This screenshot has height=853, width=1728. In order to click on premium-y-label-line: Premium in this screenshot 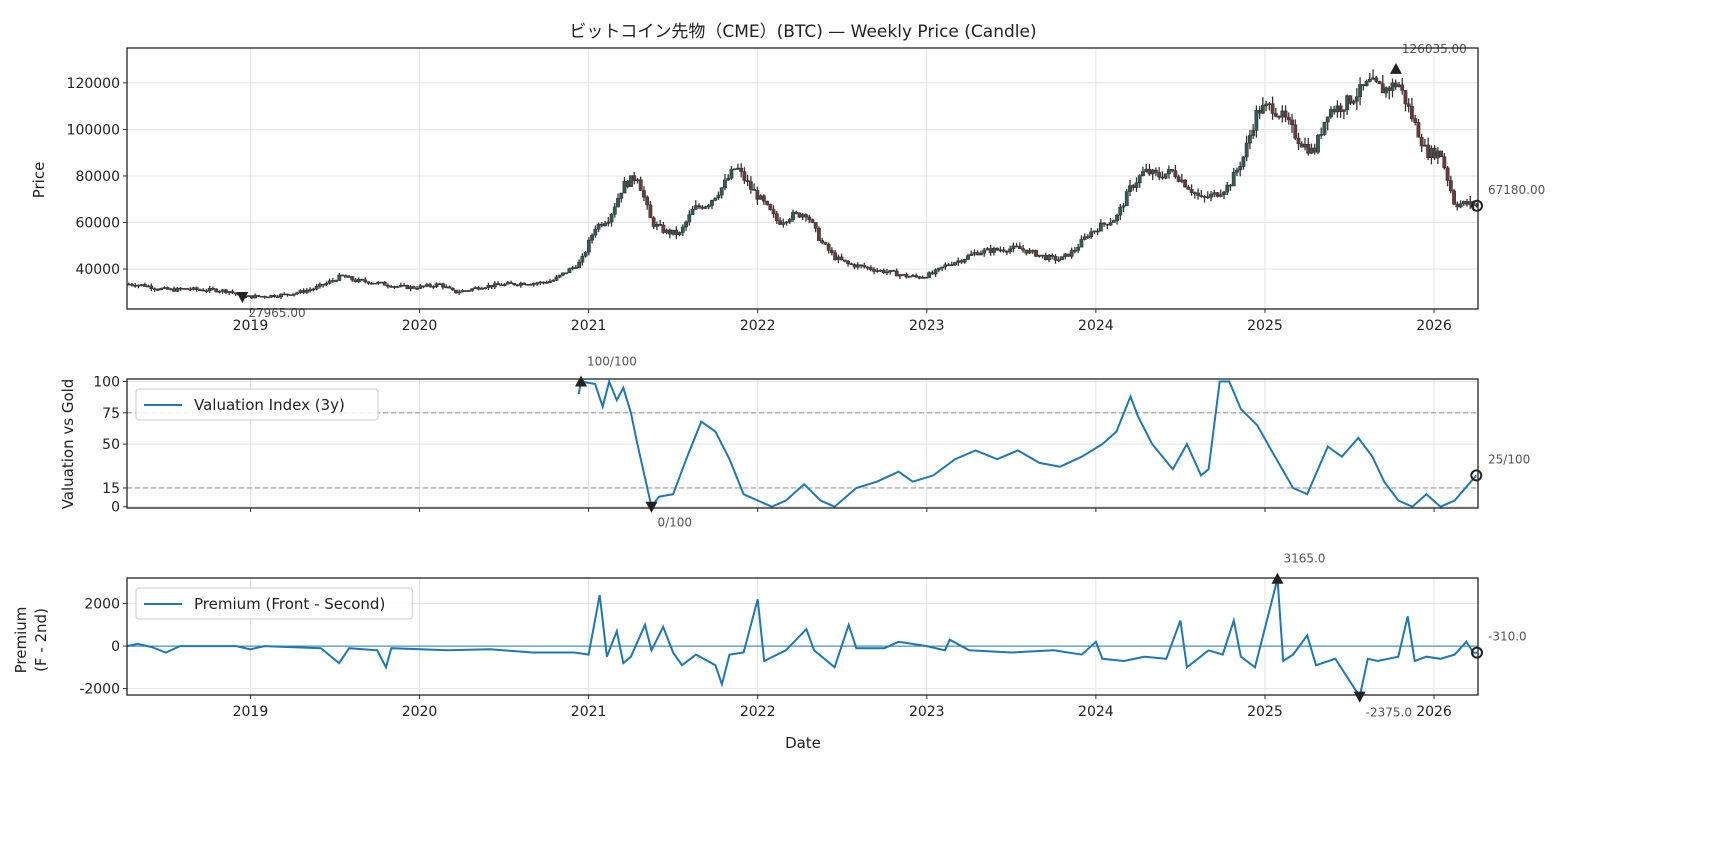, I will do `click(21, 640)`.